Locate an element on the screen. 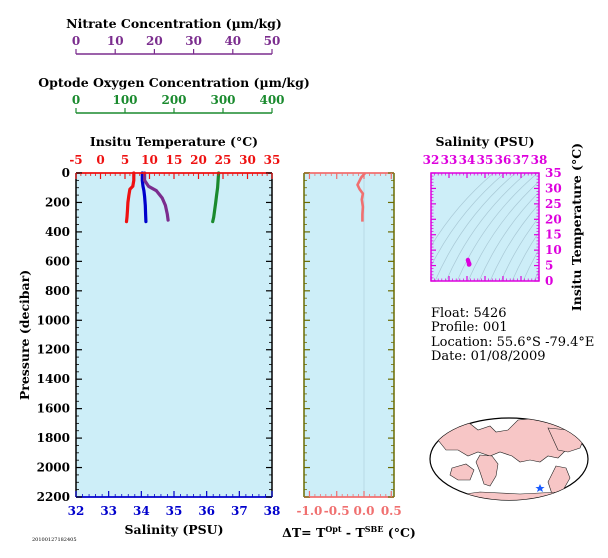 Image resolution: width=608 pixels, height=558 pixels. pressure-tick-label-11: 2200 is located at coordinates (53, 497).